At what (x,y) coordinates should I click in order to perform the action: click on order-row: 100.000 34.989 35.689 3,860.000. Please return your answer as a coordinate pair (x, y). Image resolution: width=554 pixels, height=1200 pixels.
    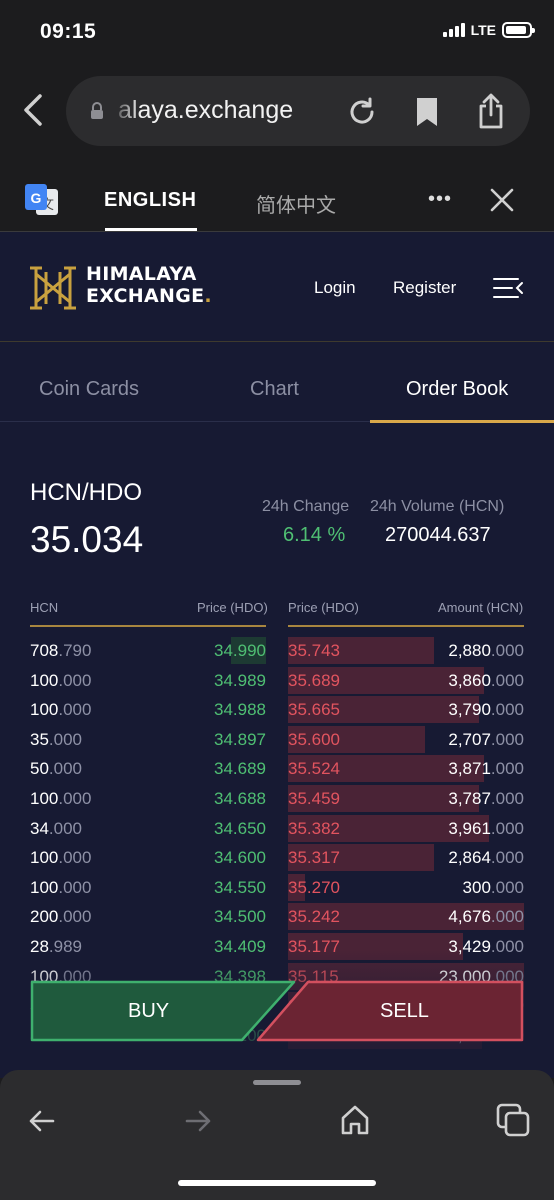
    Looking at the image, I should click on (277, 681).